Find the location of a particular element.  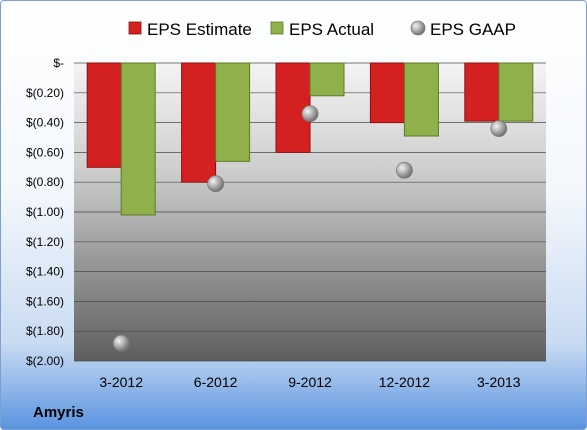

x-category-label: 3-2013 is located at coordinates (499, 382).